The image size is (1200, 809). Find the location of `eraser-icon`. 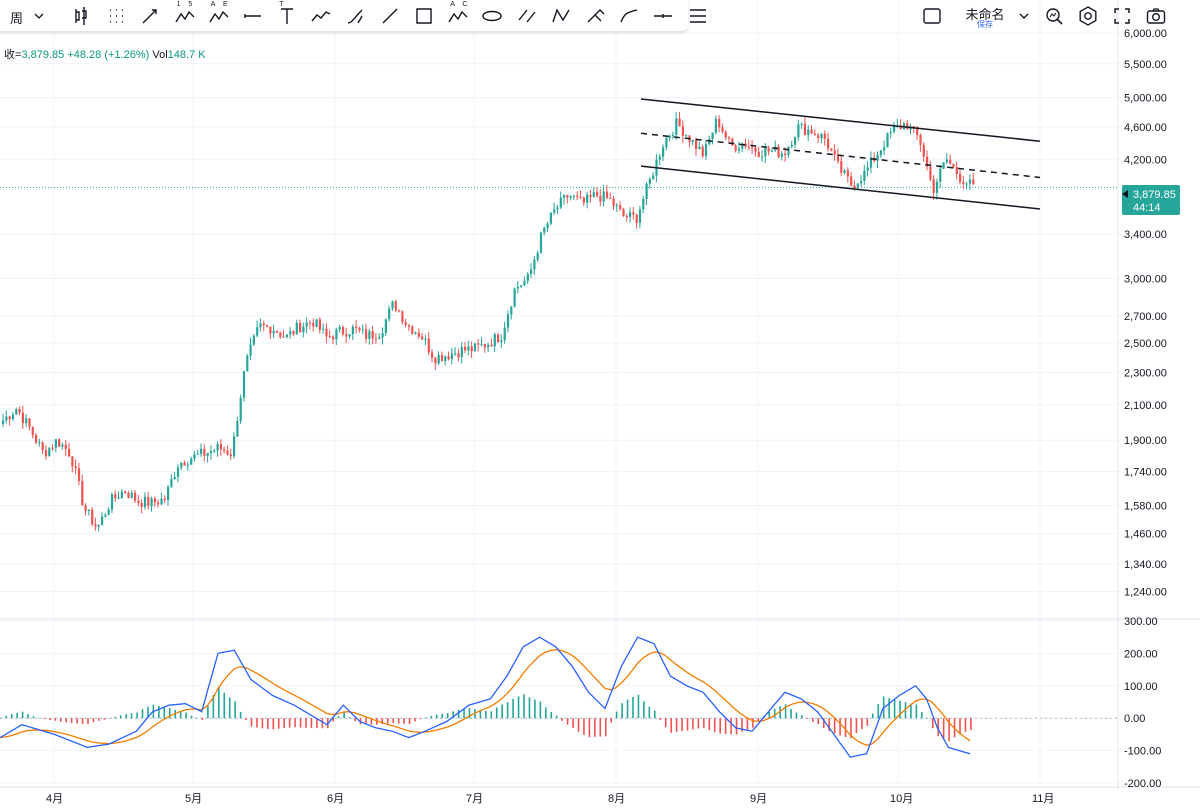

eraser-icon is located at coordinates (595, 16).